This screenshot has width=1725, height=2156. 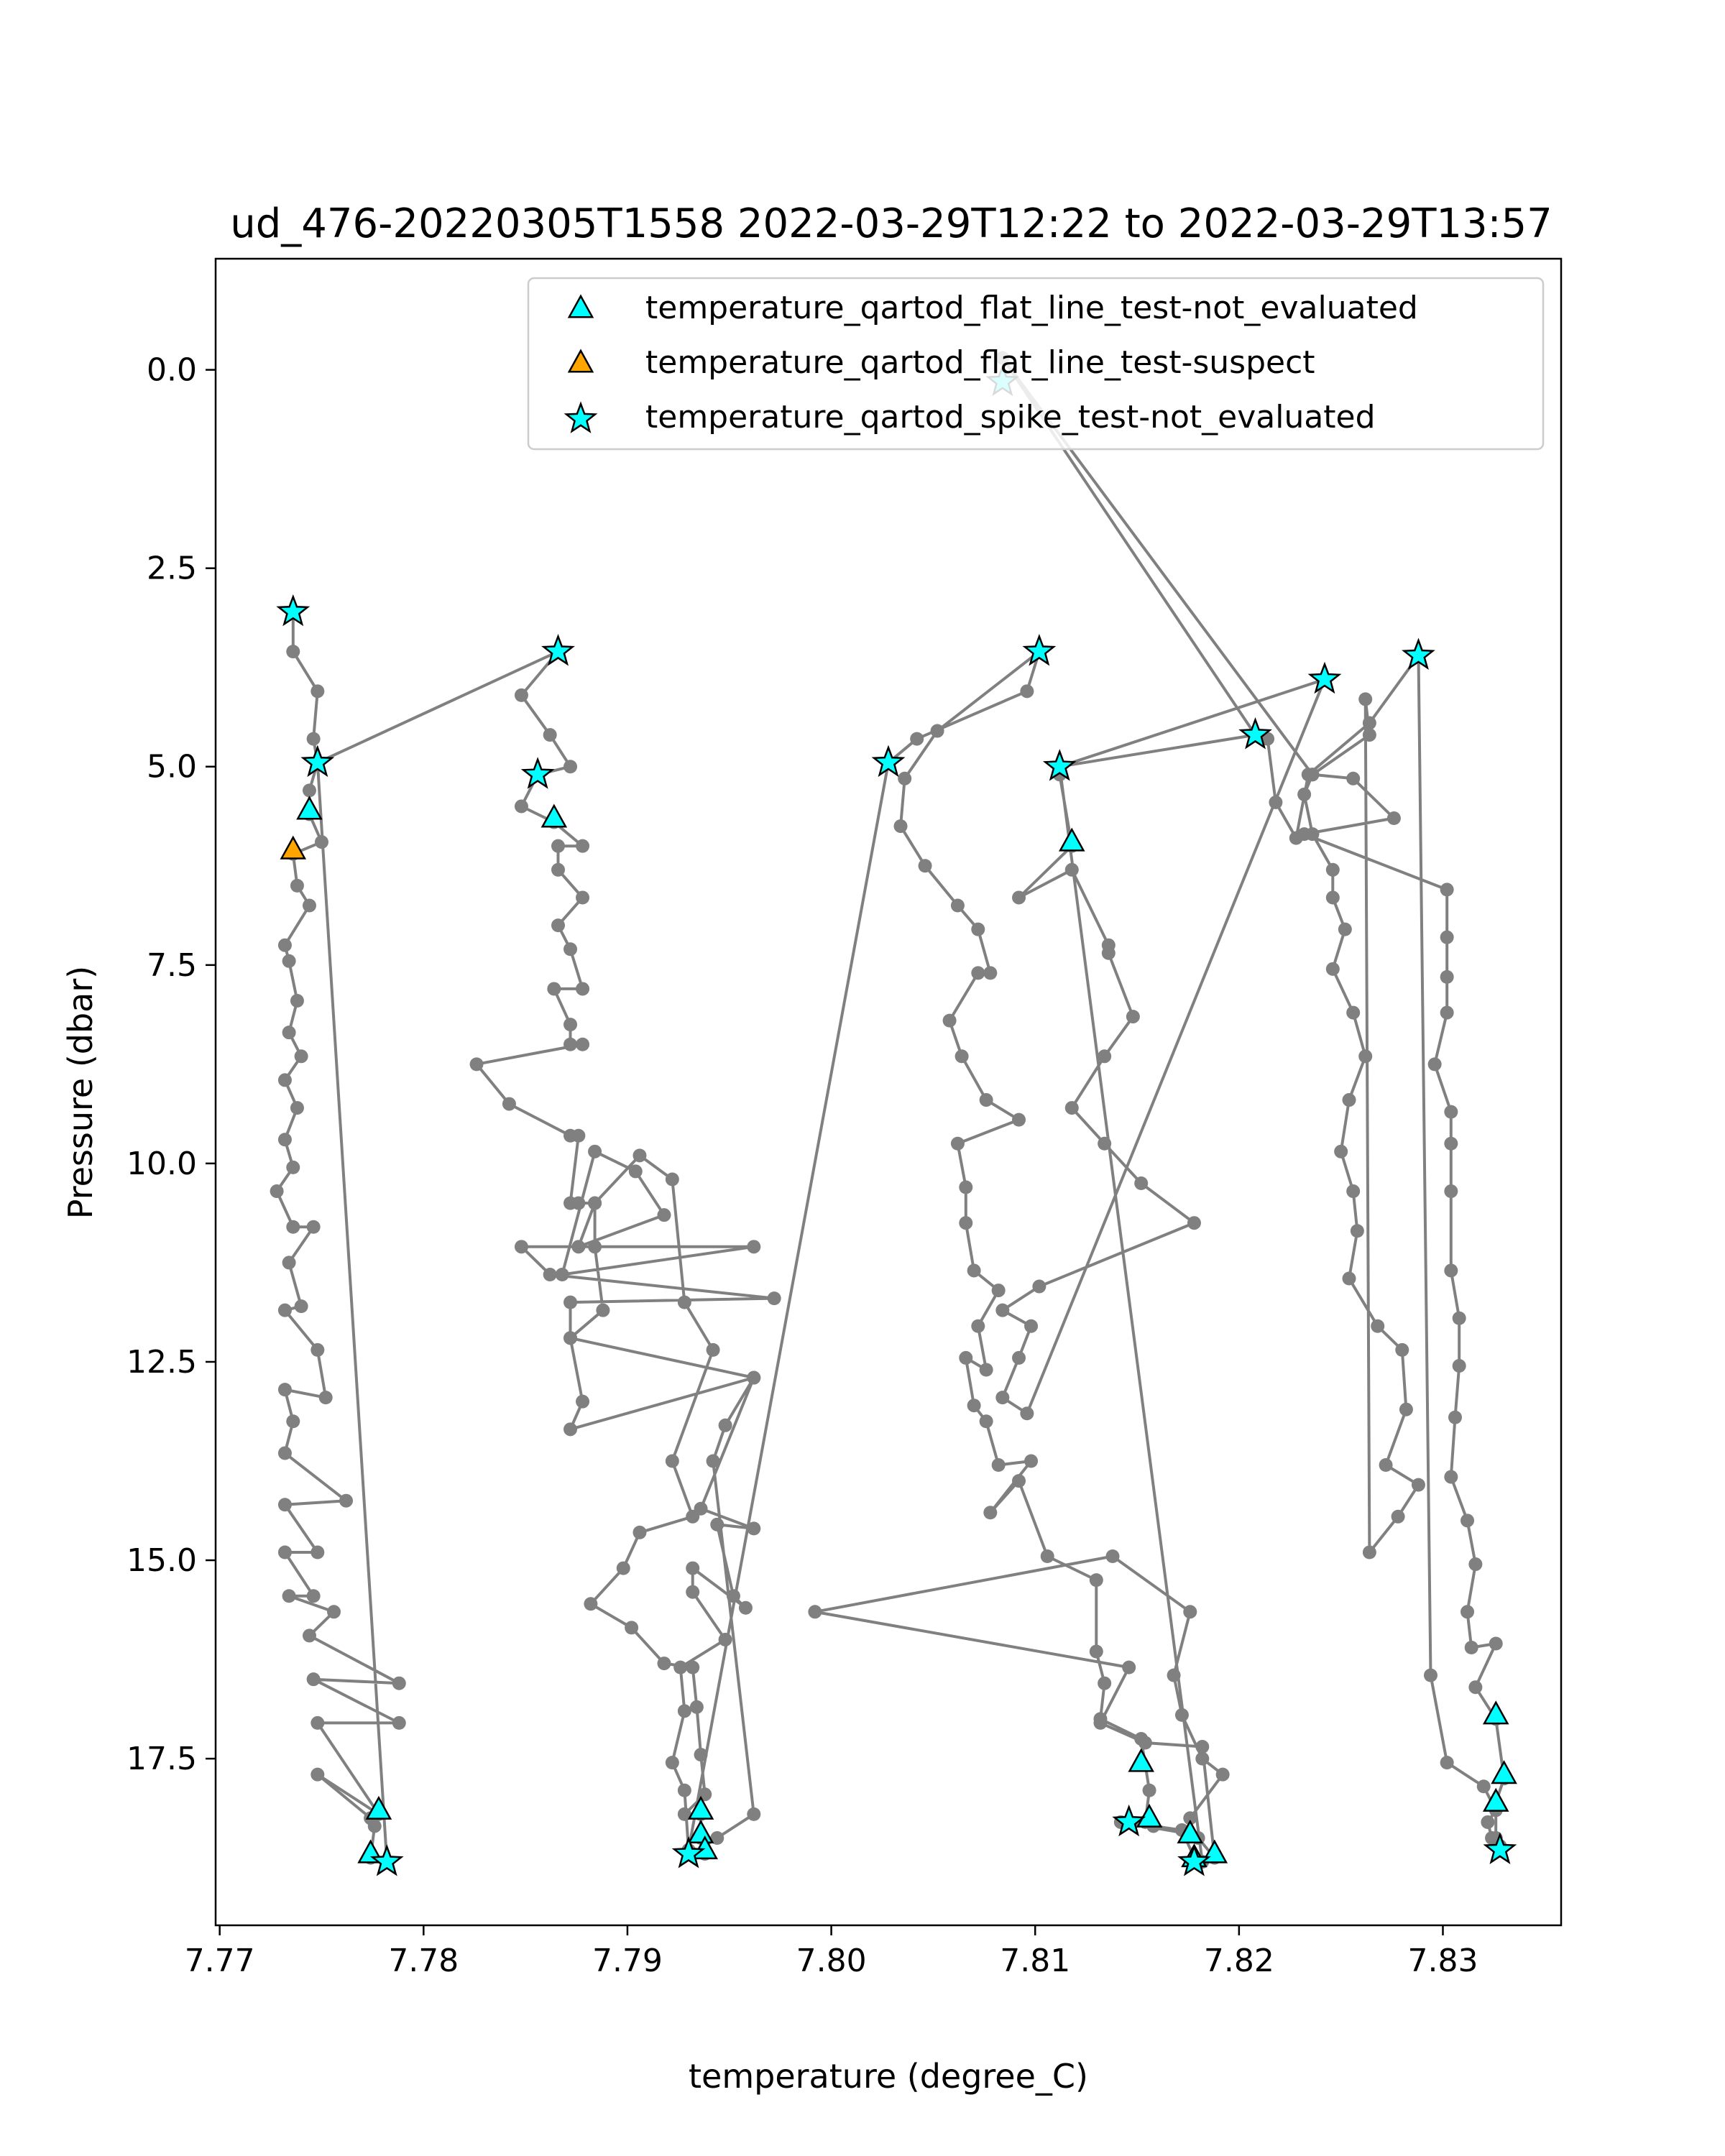 I want to click on x-tick-label: 7.80, so click(x=831, y=1961).